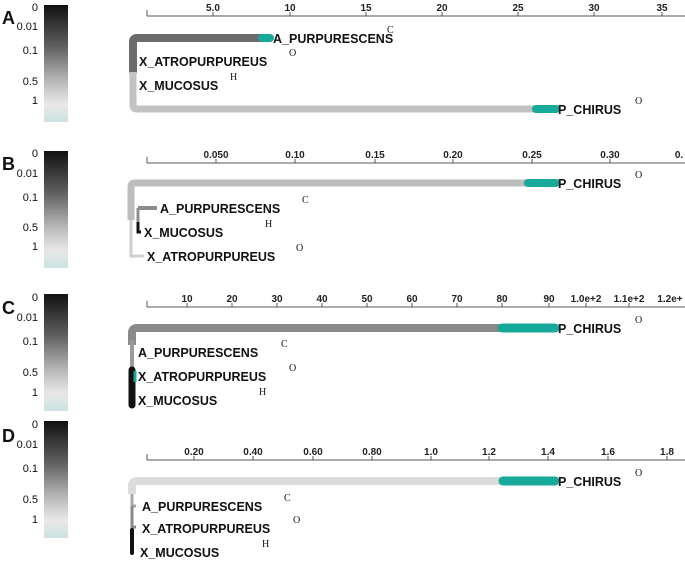  Describe the element at coordinates (415, 10) in the screenshot. I see `axis-a: 5.0 10 15 20 25 30 35` at that location.